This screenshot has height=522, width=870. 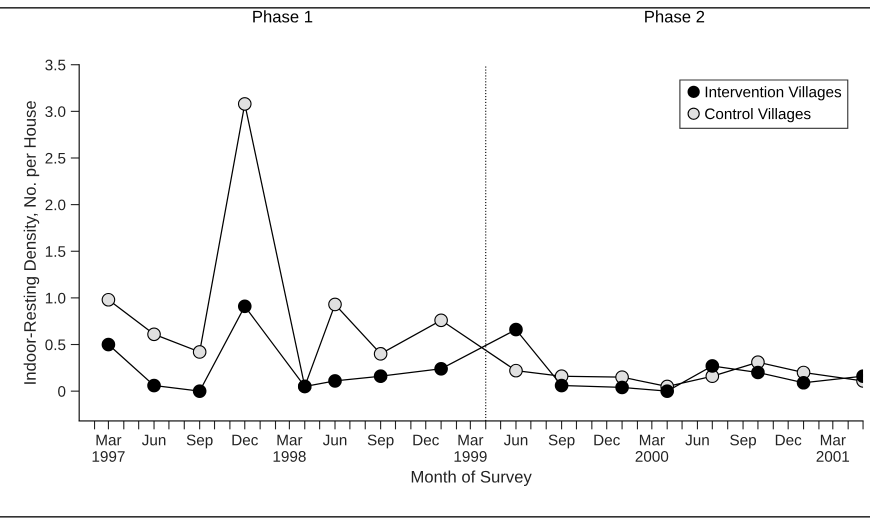 I want to click on y-tick-label: 1.0, so click(x=56, y=298).